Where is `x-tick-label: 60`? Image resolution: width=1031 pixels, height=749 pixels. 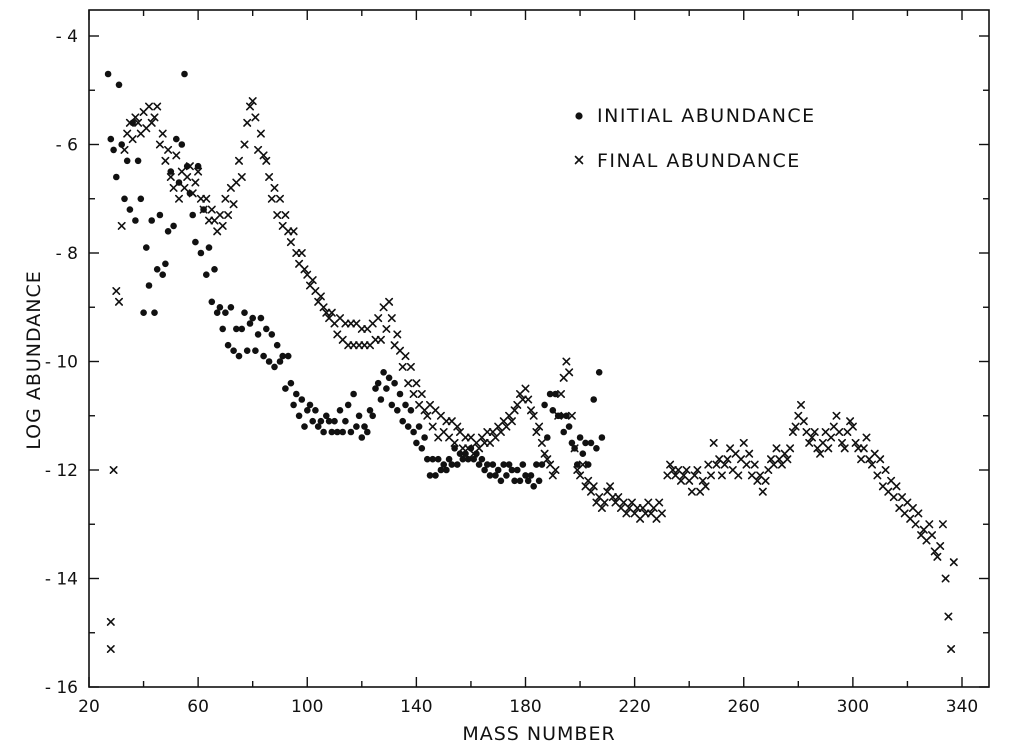
x-tick-label: 60 is located at coordinates (198, 707).